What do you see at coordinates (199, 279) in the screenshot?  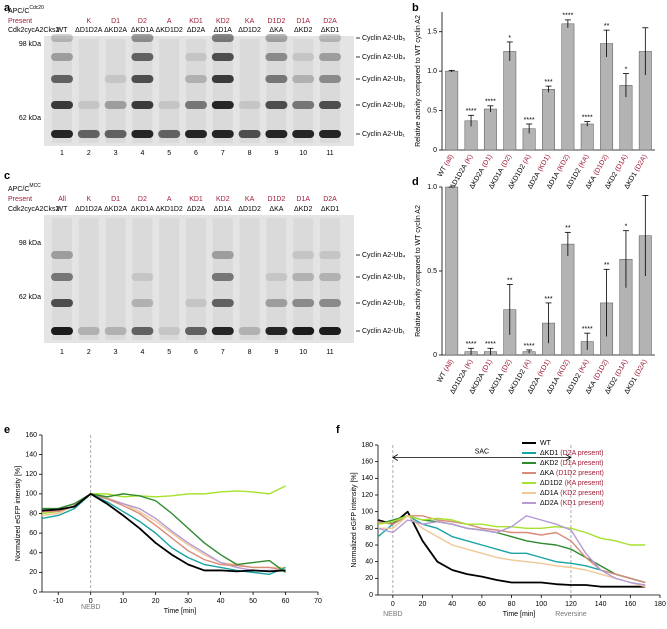 I see `gel` at bounding box center [199, 279].